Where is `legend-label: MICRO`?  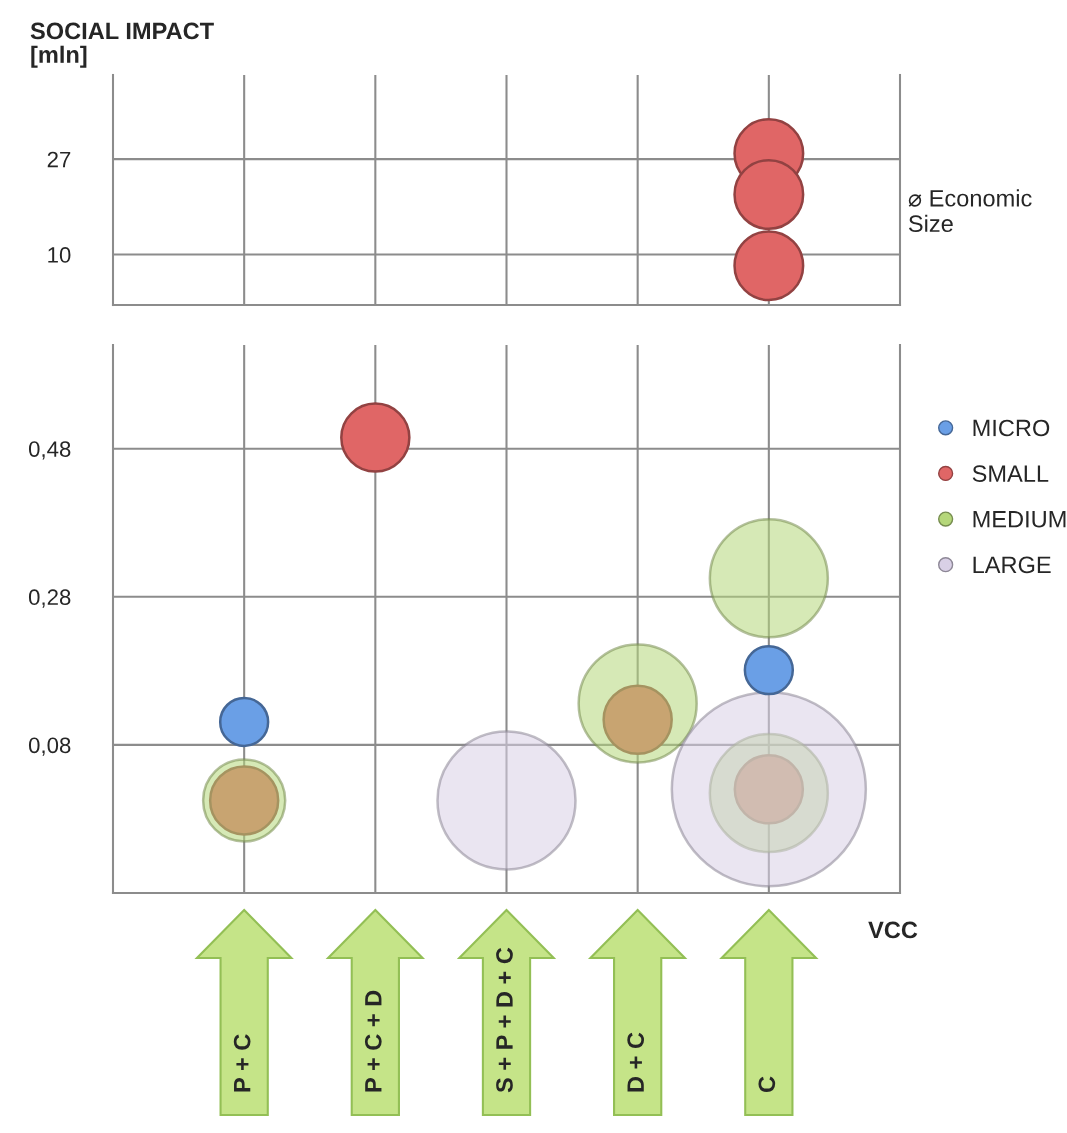 legend-label: MICRO is located at coordinates (1011, 428).